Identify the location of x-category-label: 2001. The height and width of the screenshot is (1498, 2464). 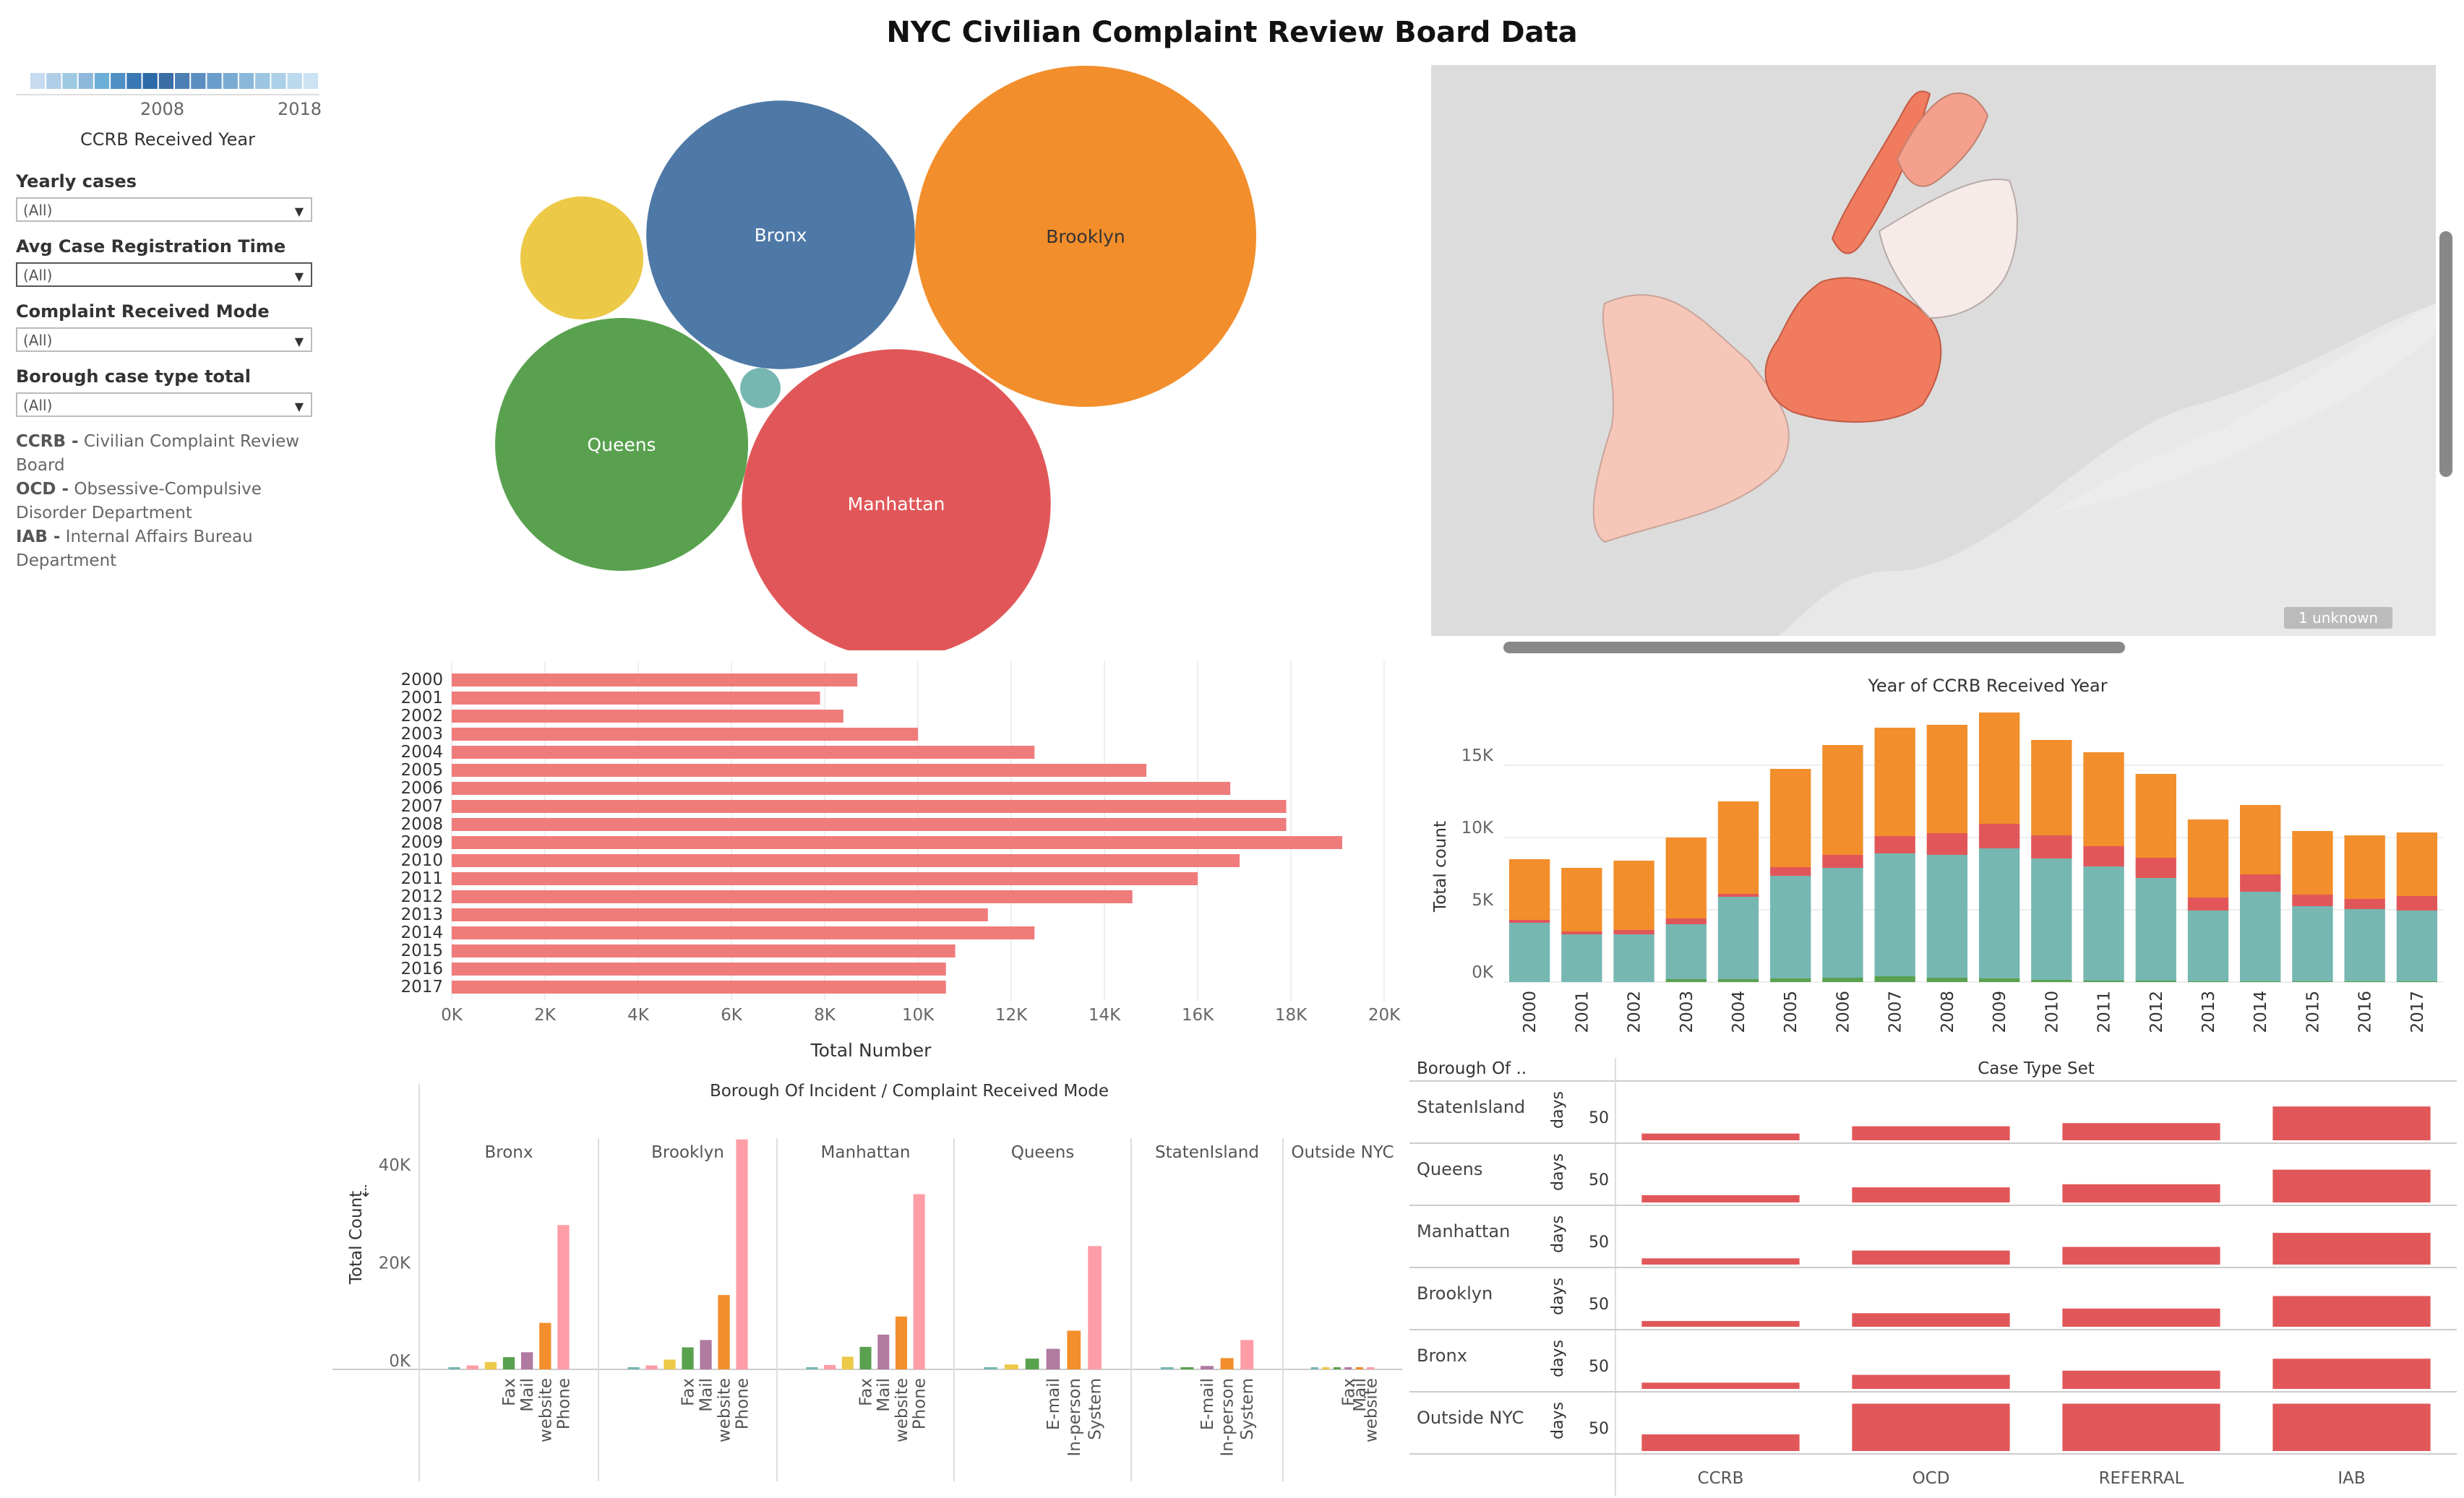
(1583, 1012).